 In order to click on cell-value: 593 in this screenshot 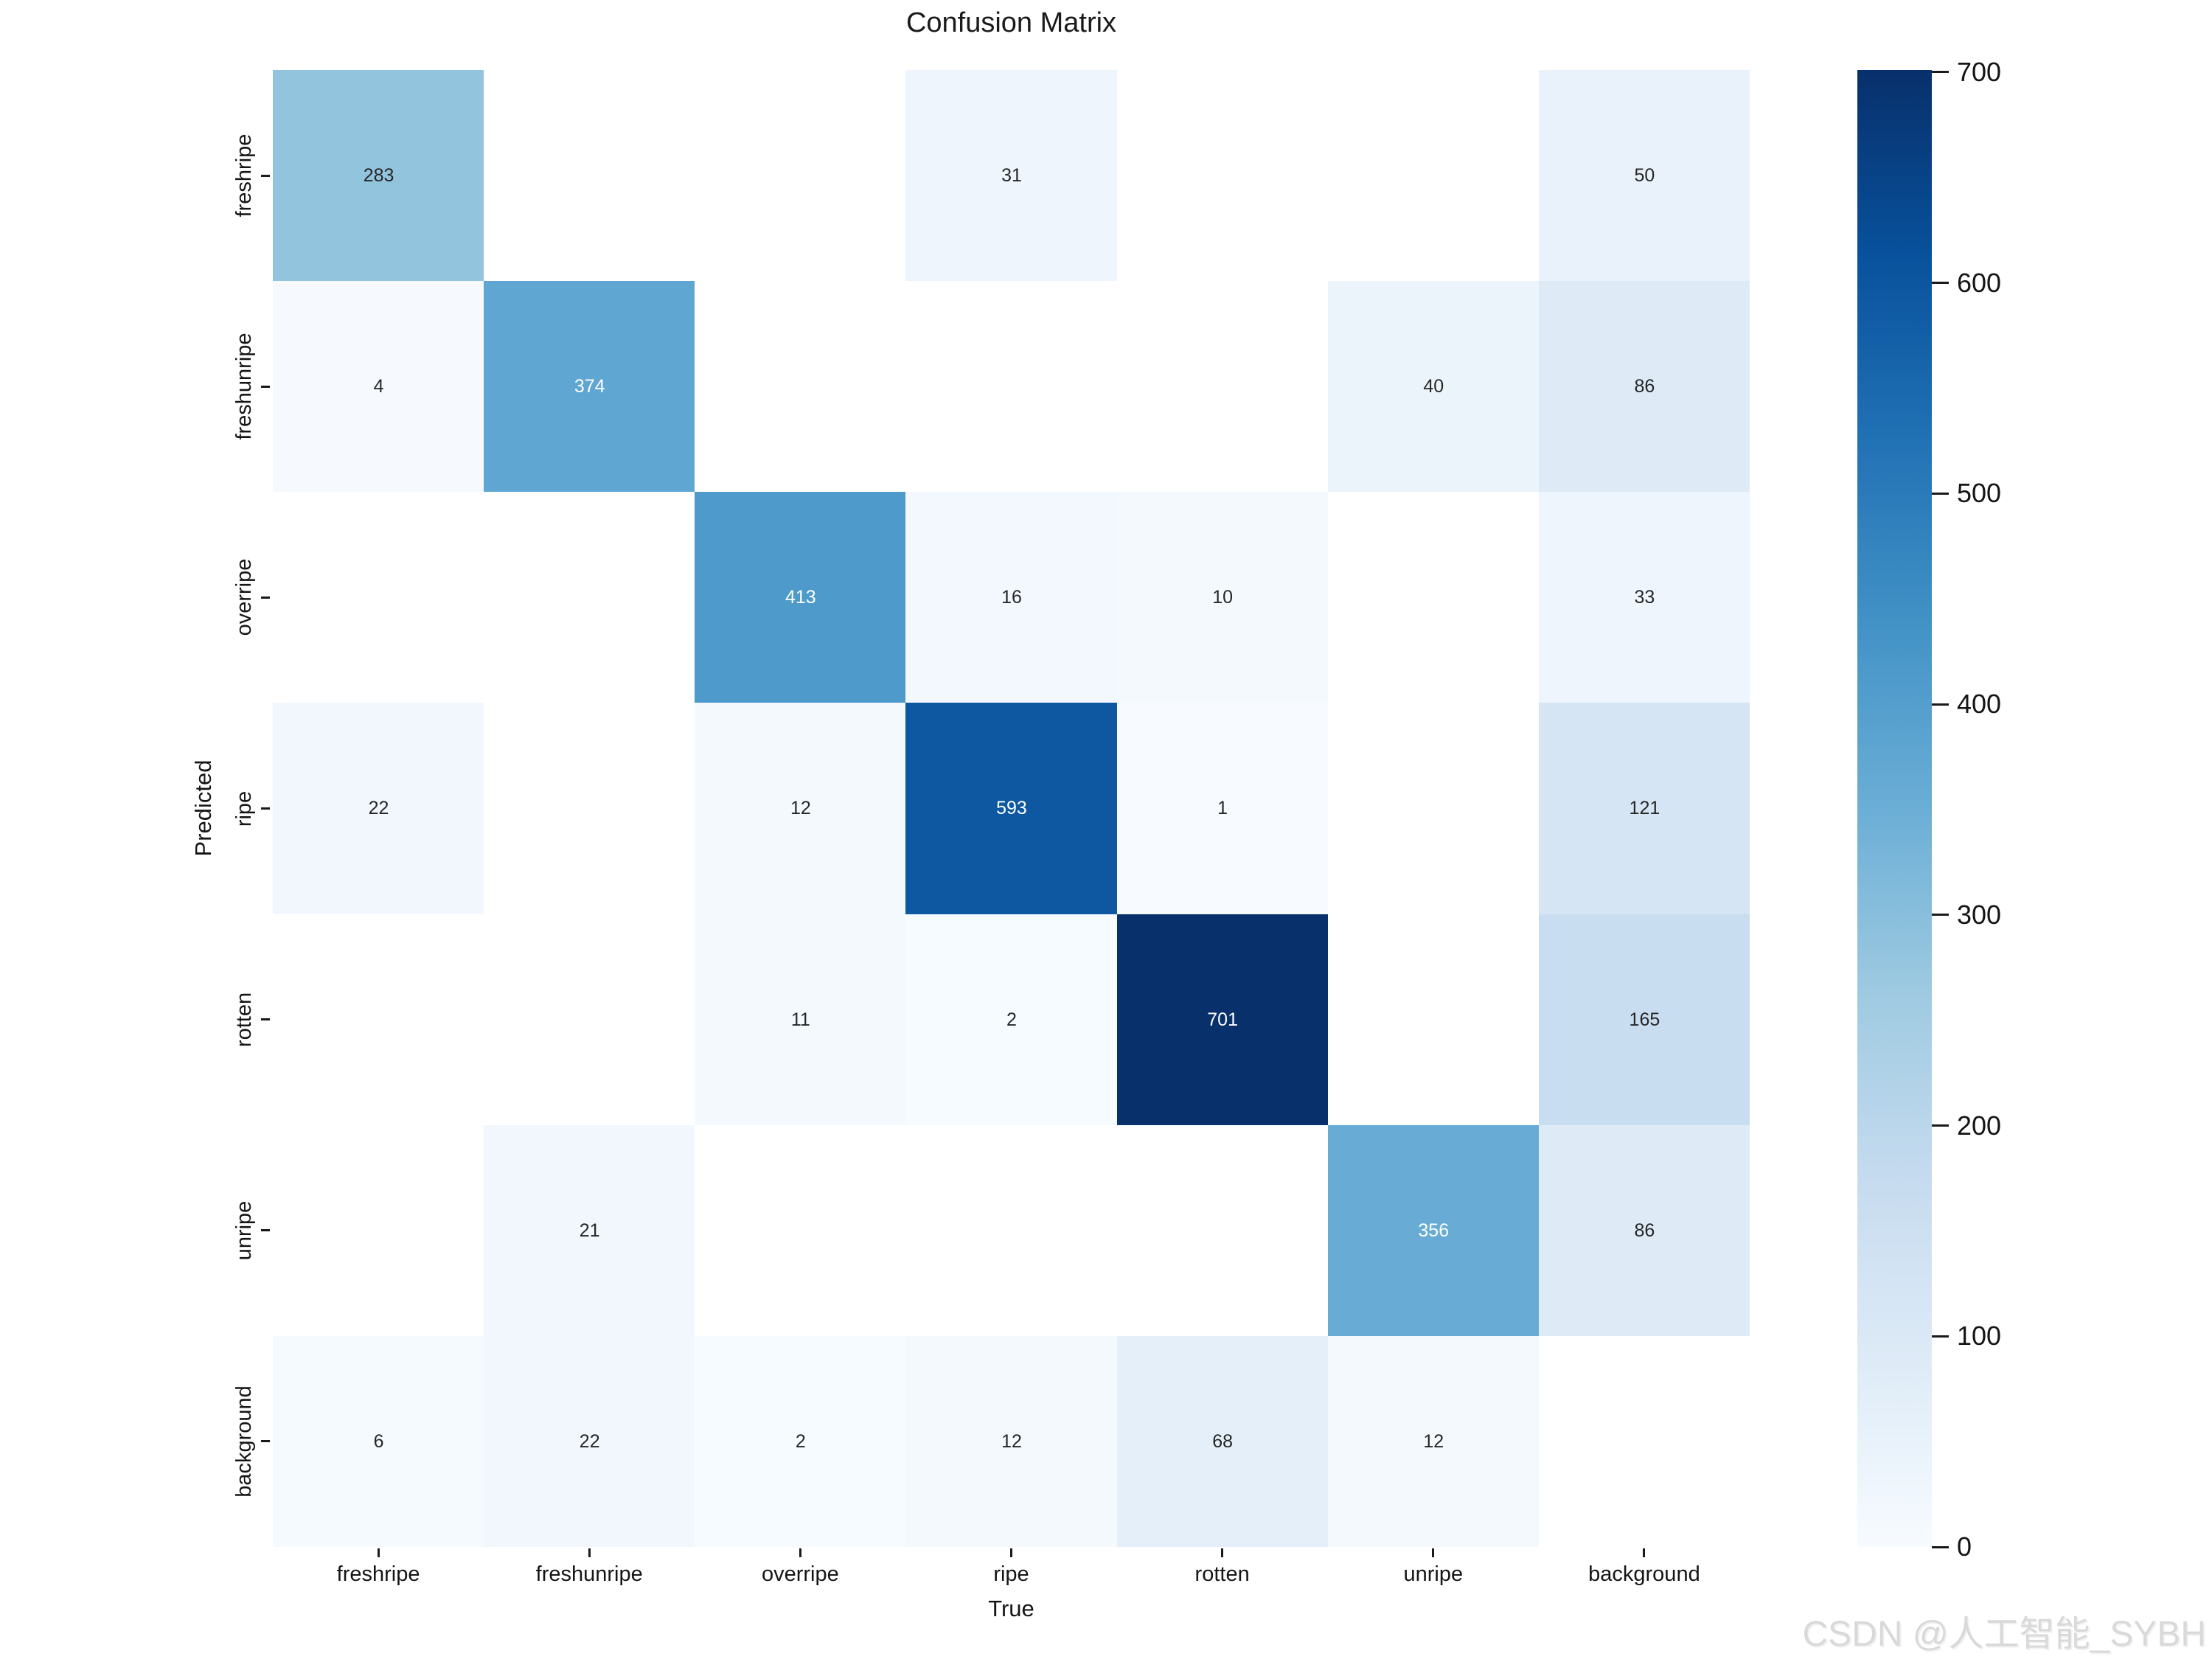, I will do `click(1011, 808)`.